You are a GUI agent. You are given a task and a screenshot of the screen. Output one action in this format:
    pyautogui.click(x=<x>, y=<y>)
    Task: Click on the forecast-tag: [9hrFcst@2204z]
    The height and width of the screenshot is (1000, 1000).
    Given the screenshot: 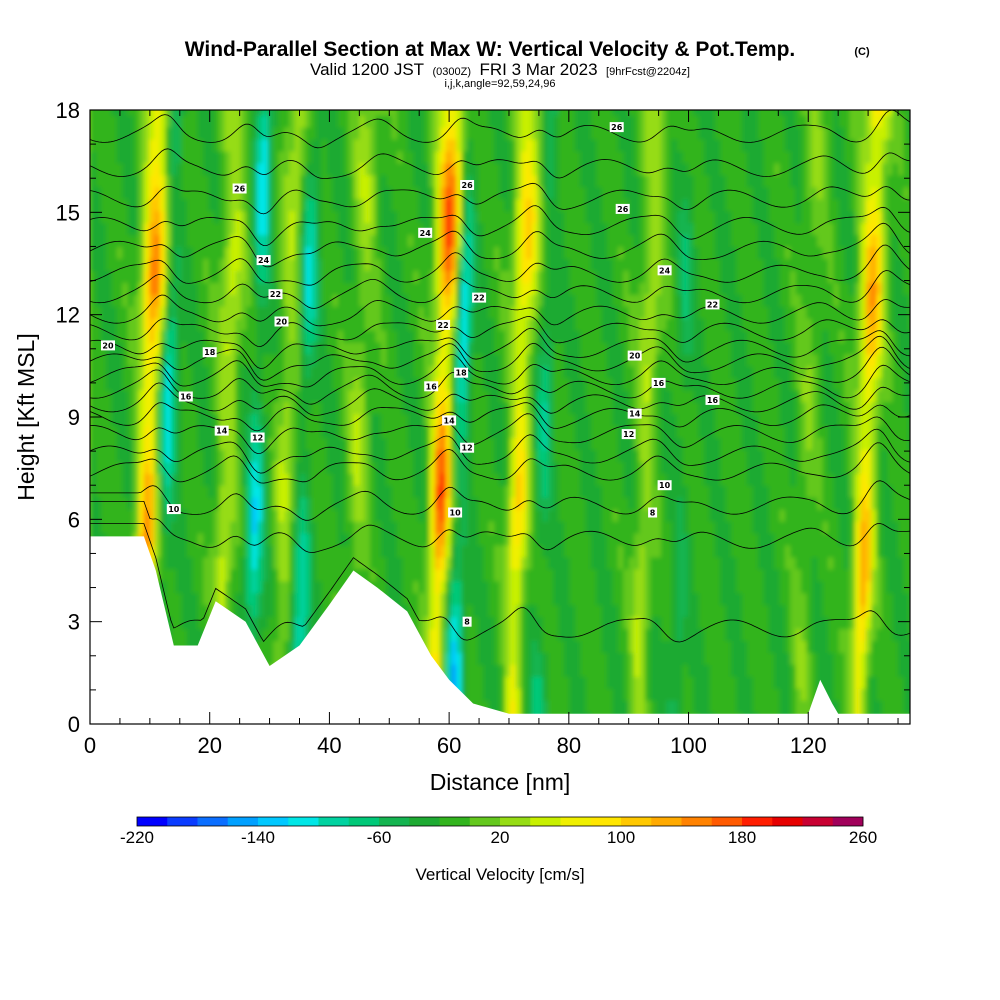 What is the action you would take?
    pyautogui.click(x=648, y=72)
    